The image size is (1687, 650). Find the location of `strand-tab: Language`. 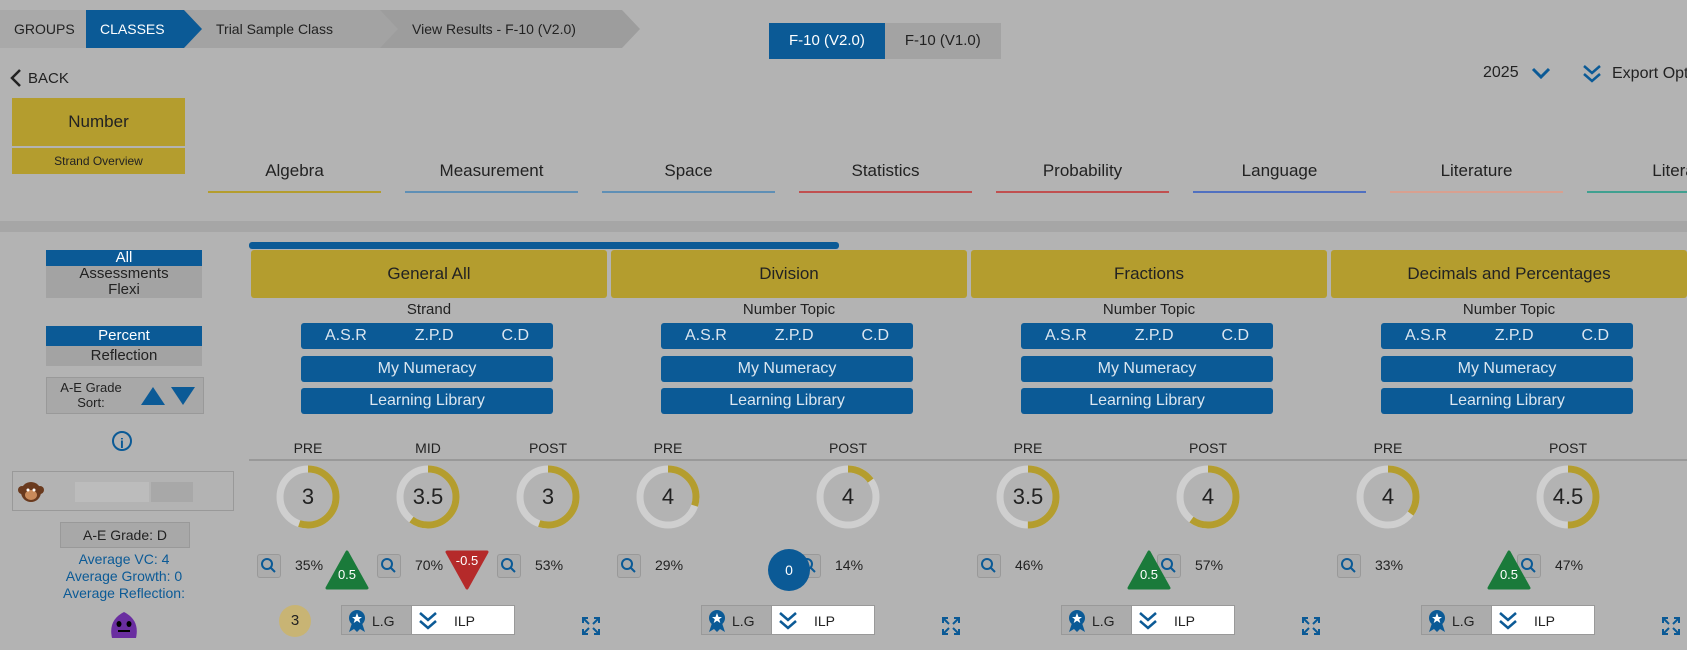

strand-tab: Language is located at coordinates (1279, 169).